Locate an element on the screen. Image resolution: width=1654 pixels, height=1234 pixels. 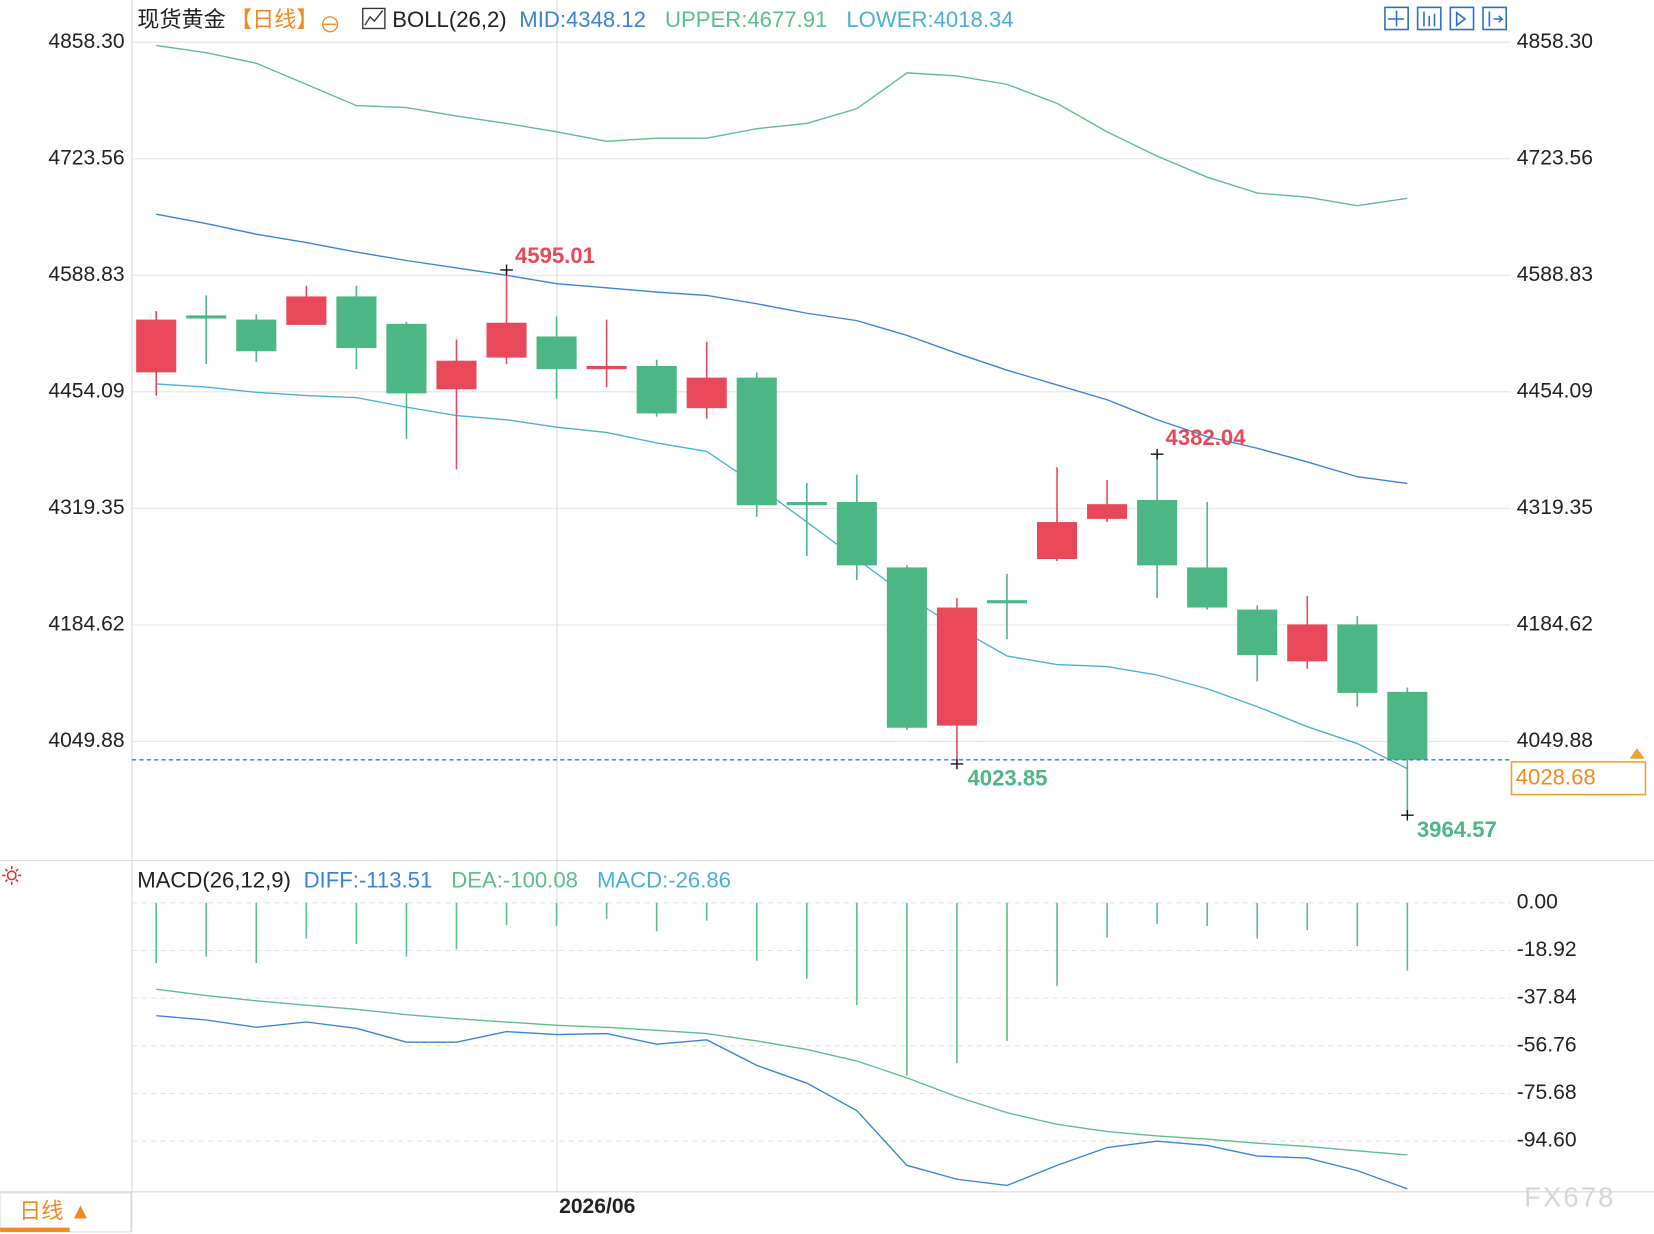
last-price-label: 4028.68 is located at coordinates (1556, 777).